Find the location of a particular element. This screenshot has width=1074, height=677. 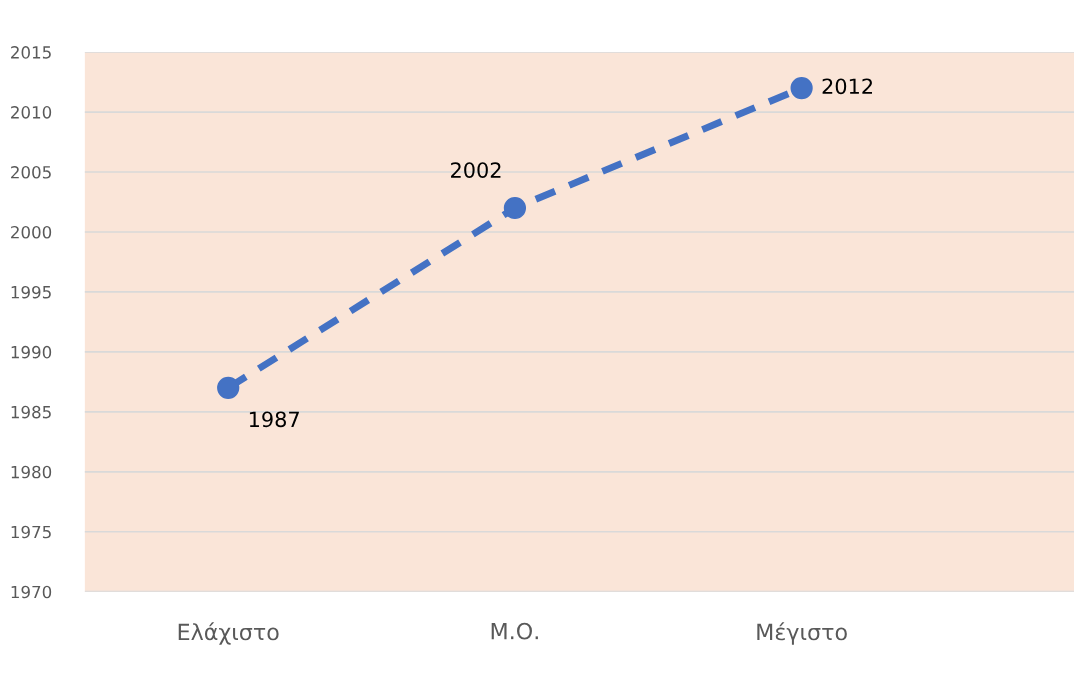

y-tick-label: 2010 is located at coordinates (31, 112).